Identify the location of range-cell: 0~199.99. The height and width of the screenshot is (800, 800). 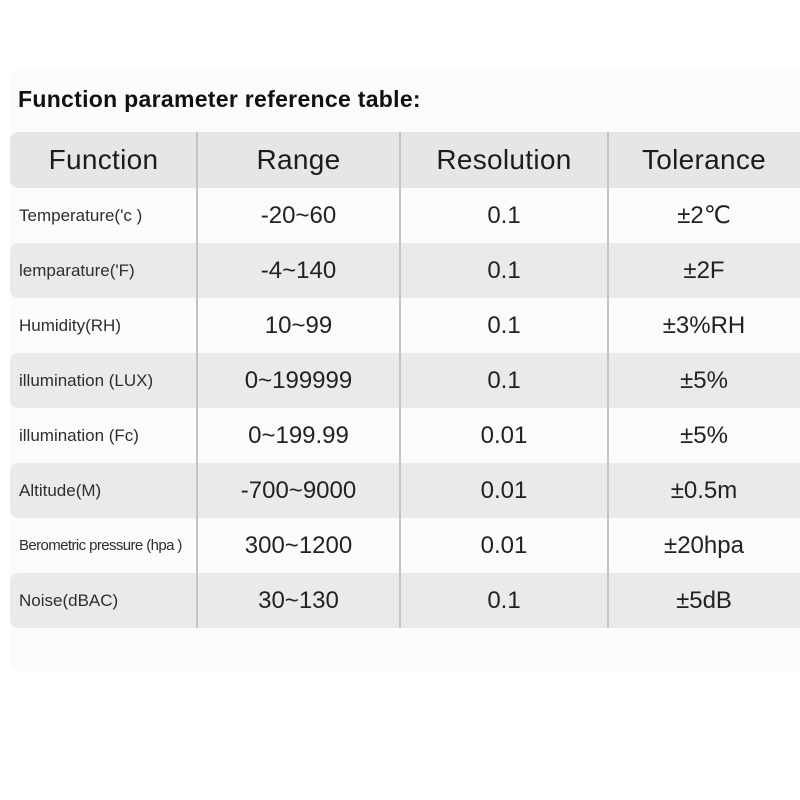
(298, 435).